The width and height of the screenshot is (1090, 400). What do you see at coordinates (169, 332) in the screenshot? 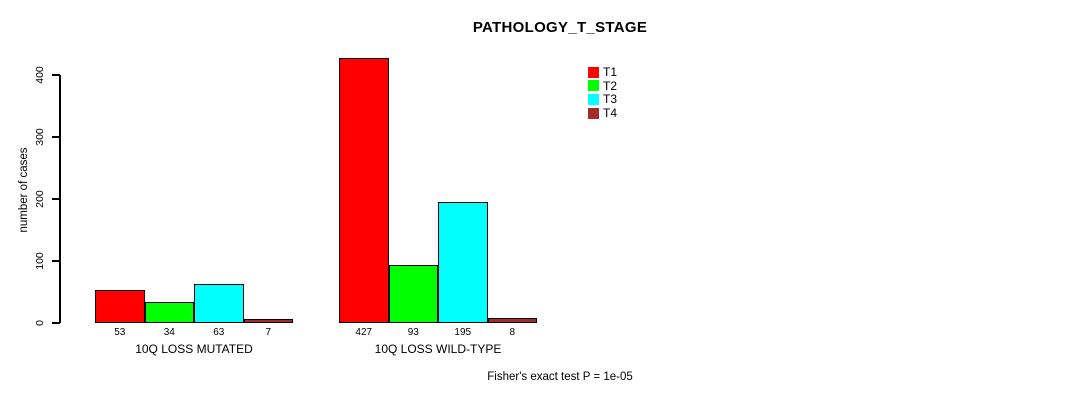
I see `bar-value-label: 34` at bounding box center [169, 332].